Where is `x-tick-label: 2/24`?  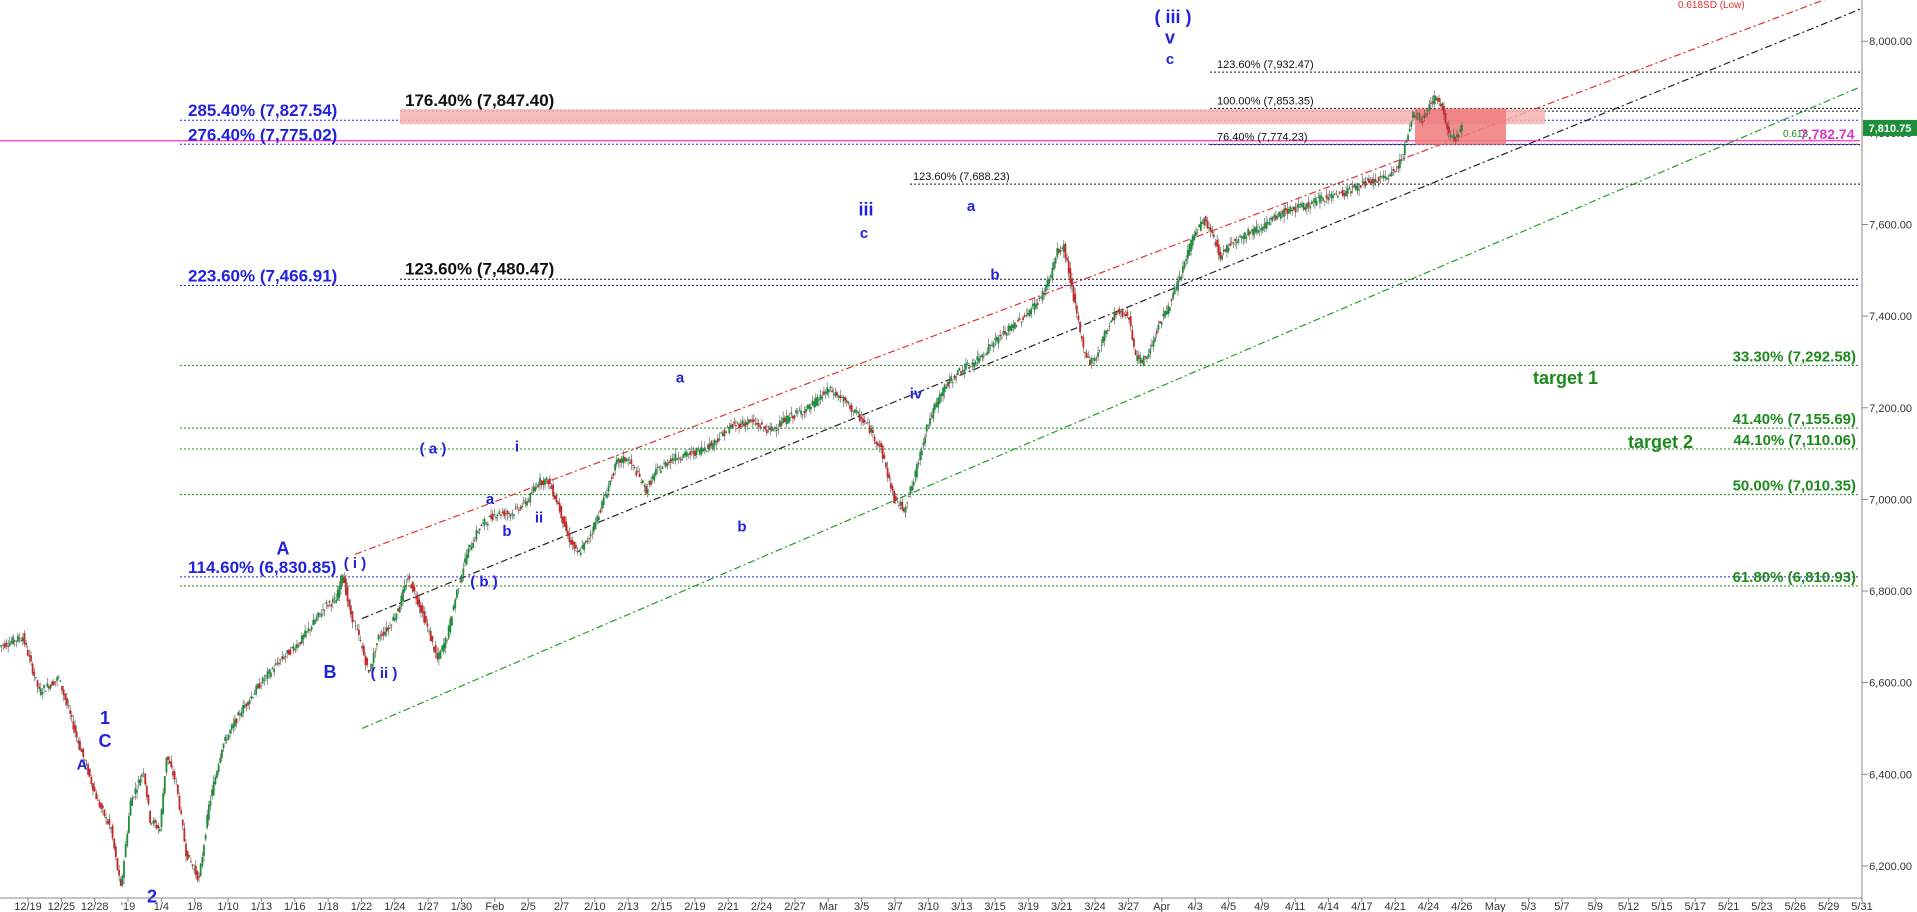
x-tick-label: 2/24 is located at coordinates (761, 906).